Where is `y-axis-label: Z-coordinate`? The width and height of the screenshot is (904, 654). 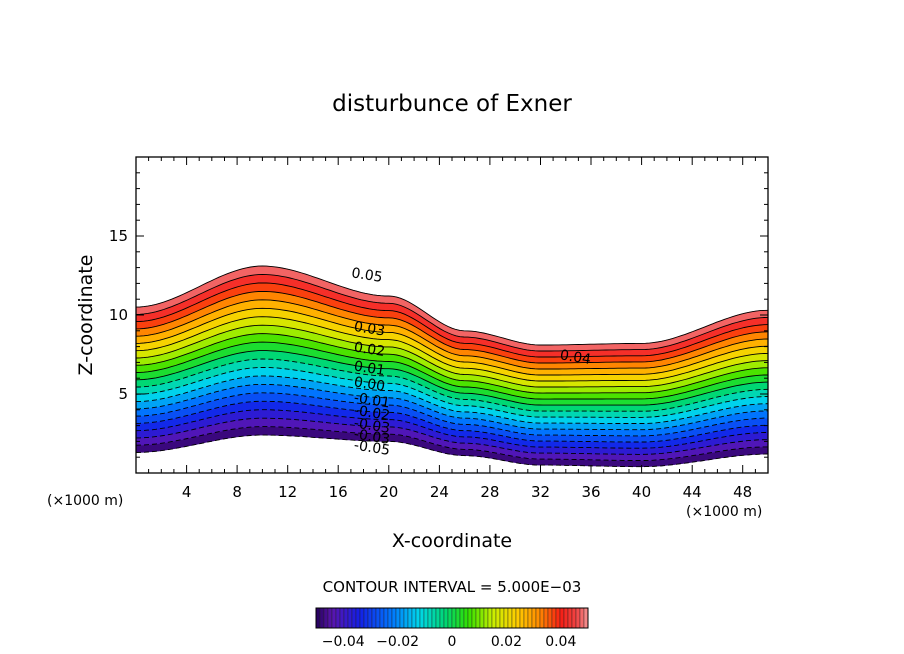
y-axis-label: Z-coordinate is located at coordinates (86, 315).